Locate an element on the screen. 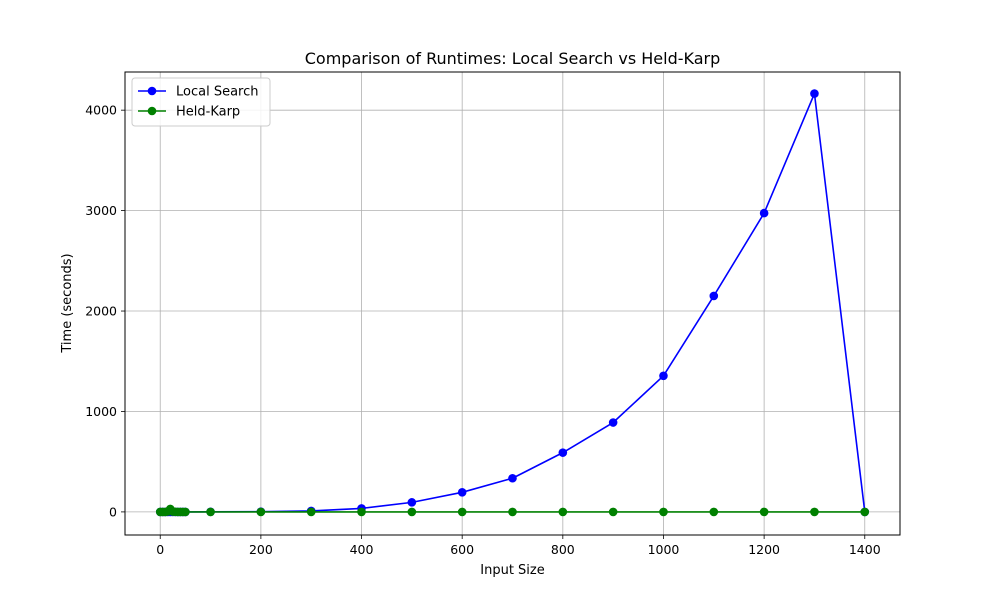 This screenshot has width=1000, height=600. y-tick-label: 1000 is located at coordinates (101, 411).